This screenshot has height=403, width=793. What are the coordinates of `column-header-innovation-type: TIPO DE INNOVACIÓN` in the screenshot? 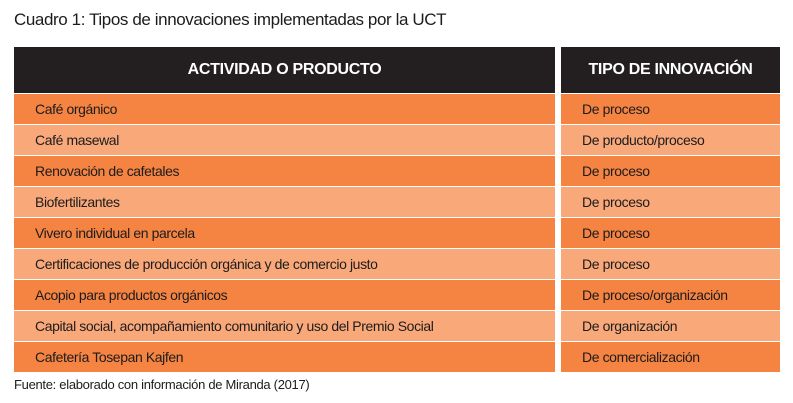 It's located at (670, 70).